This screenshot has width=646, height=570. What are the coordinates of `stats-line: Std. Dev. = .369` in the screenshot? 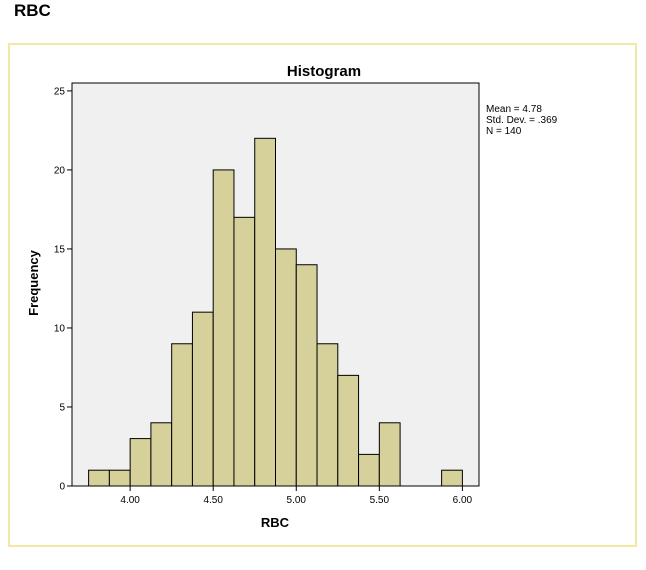 It's located at (522, 120).